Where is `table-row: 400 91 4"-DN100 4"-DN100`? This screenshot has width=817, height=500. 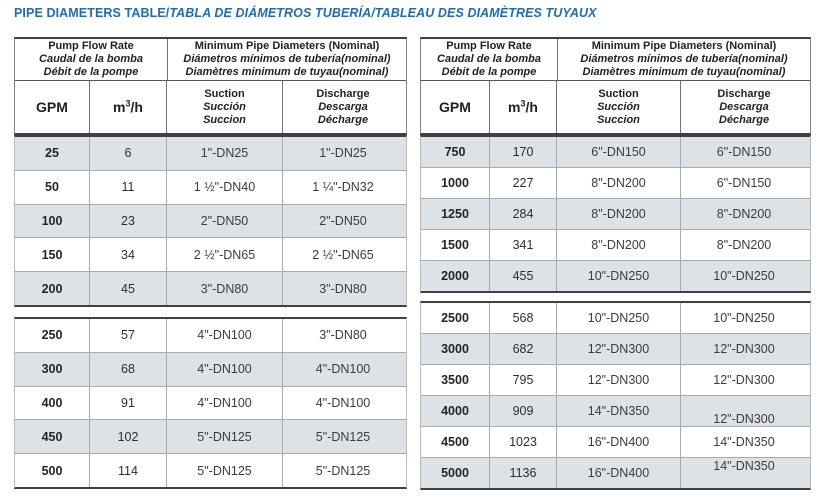 table-row: 400 91 4"-DN100 4"-DN100 is located at coordinates (210, 402).